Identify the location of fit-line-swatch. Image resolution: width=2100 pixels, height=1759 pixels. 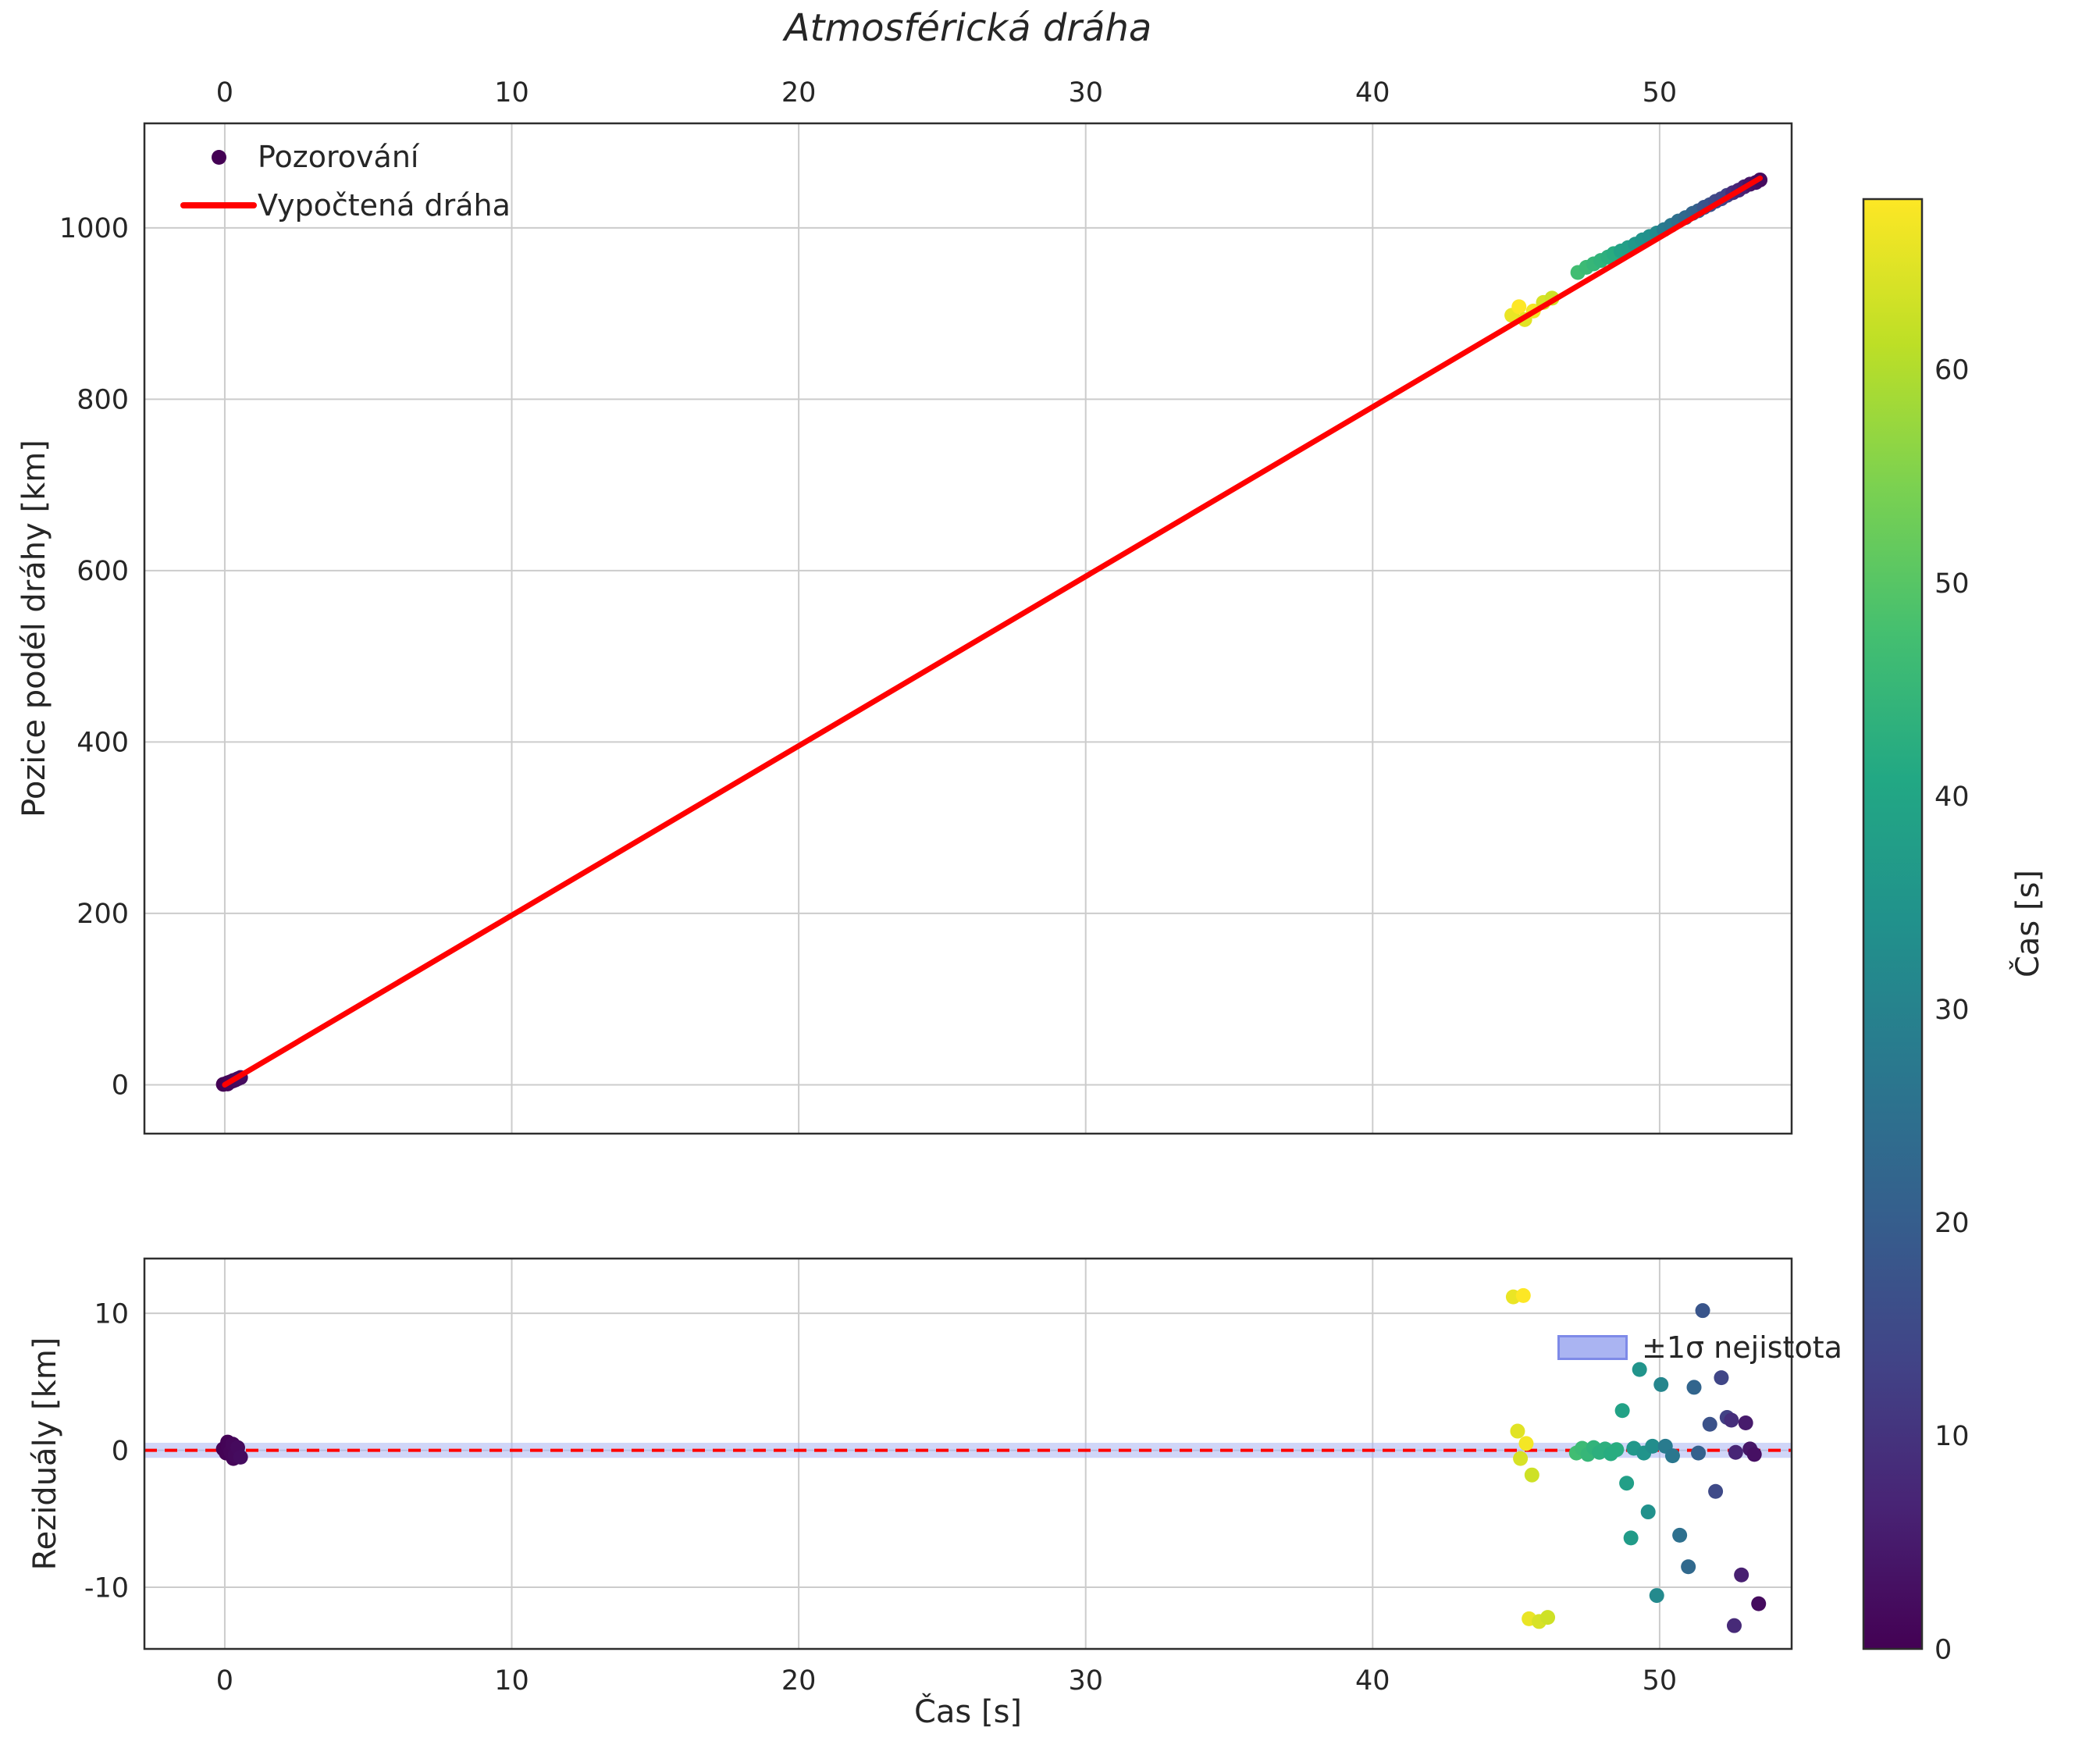
(218, 205).